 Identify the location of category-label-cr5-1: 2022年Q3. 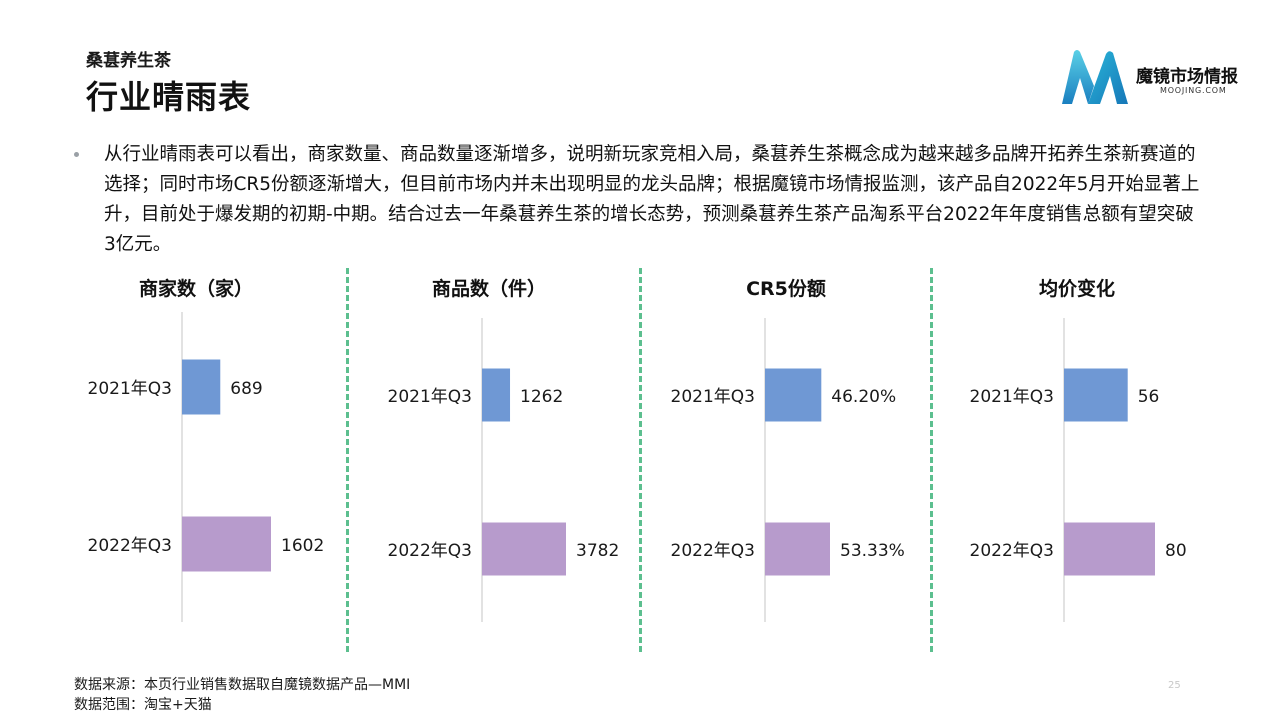
(713, 551).